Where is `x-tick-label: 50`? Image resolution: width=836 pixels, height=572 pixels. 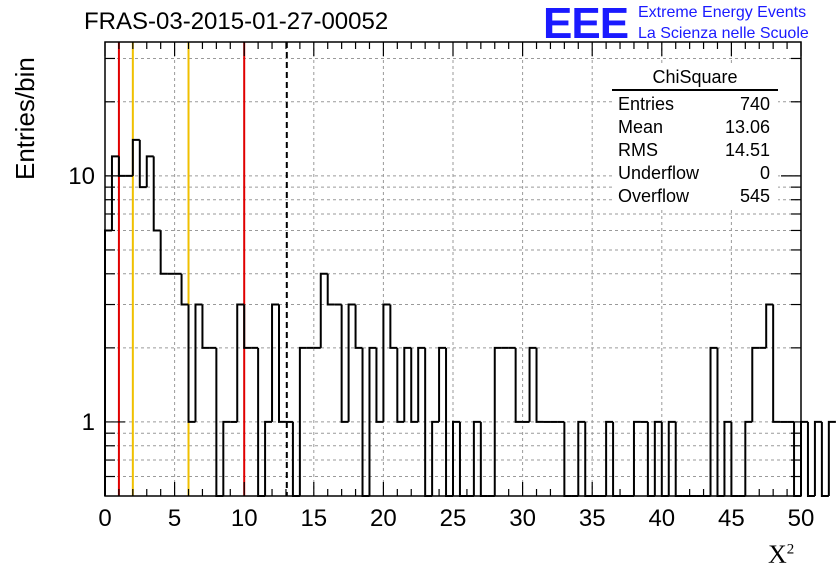
x-tick-label: 50 is located at coordinates (801, 518).